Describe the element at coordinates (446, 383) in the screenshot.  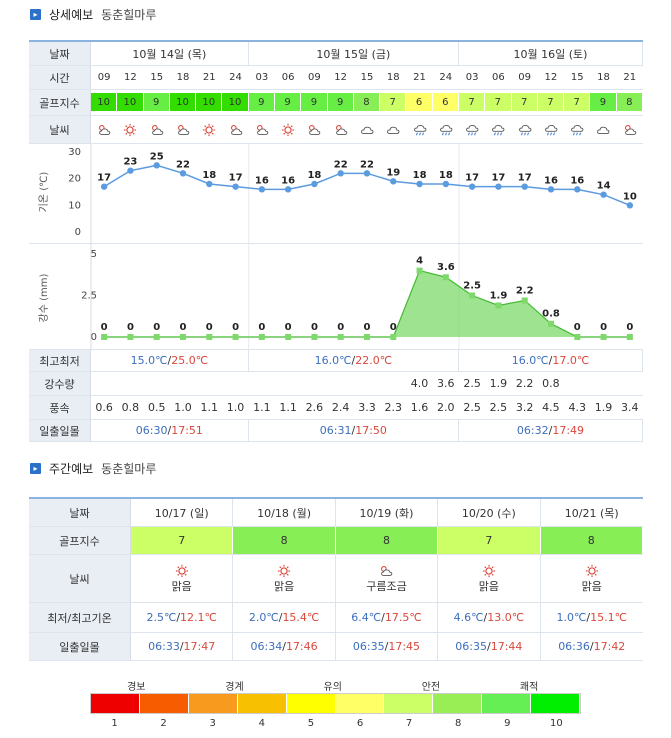
I see `rain-amount-cell: 3.6` at that location.